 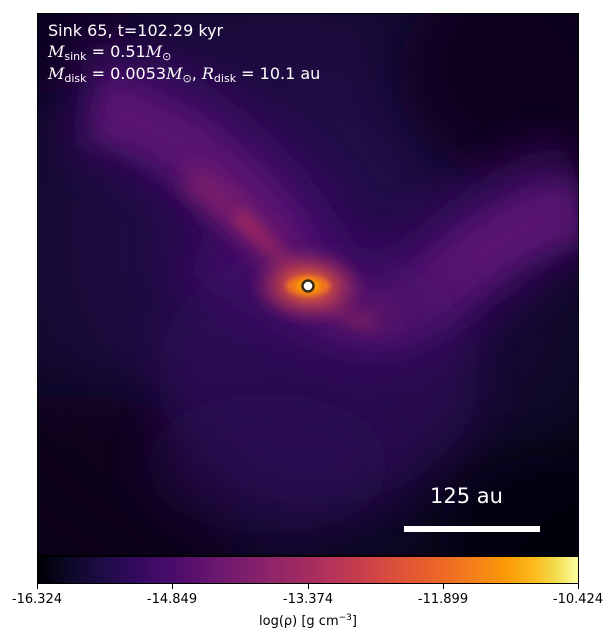 What do you see at coordinates (75, 78) in the screenshot?
I see `disk-mass-subscript: disk` at bounding box center [75, 78].